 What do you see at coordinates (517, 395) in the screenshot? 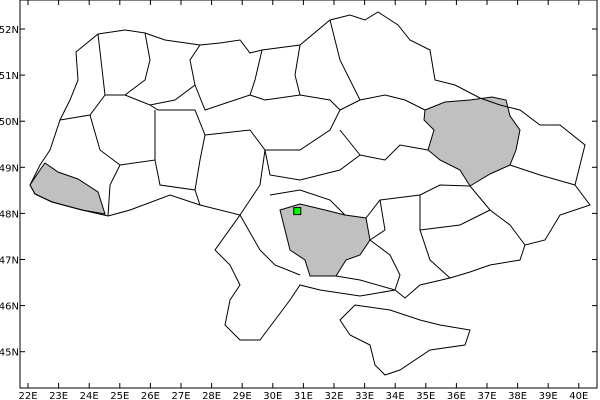
I see `x-tick-label: 38E` at bounding box center [517, 395].